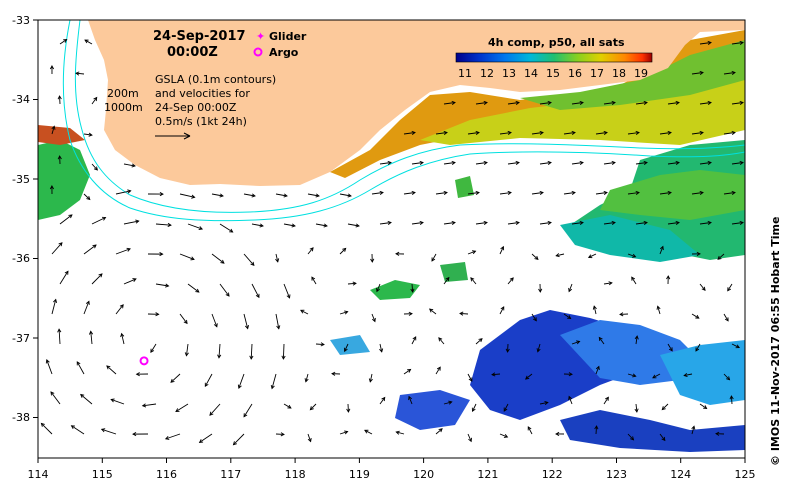 The image size is (790, 492). I want to click on sst-patch-east-teal, so click(630, 238).